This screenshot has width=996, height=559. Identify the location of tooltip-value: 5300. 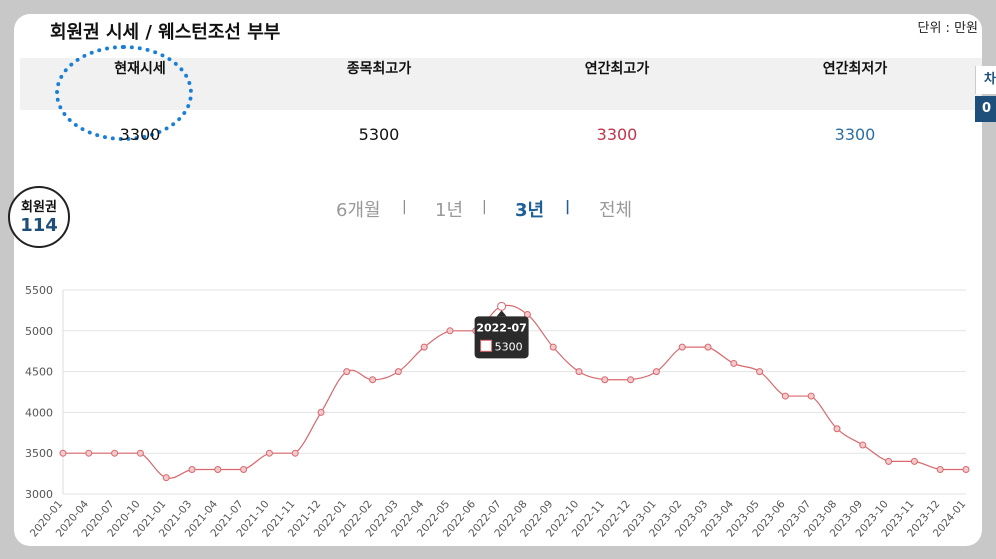
(509, 346).